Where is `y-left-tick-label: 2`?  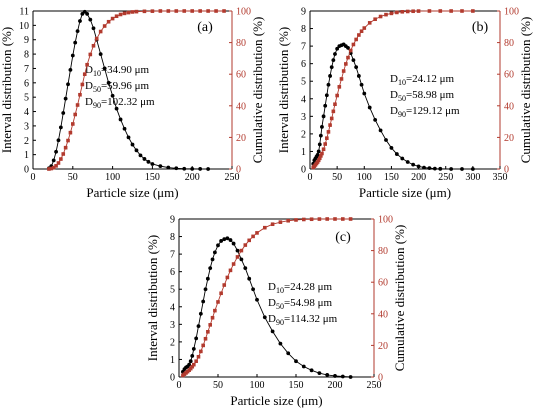 y-left-tick-label: 2 is located at coordinates (26, 141).